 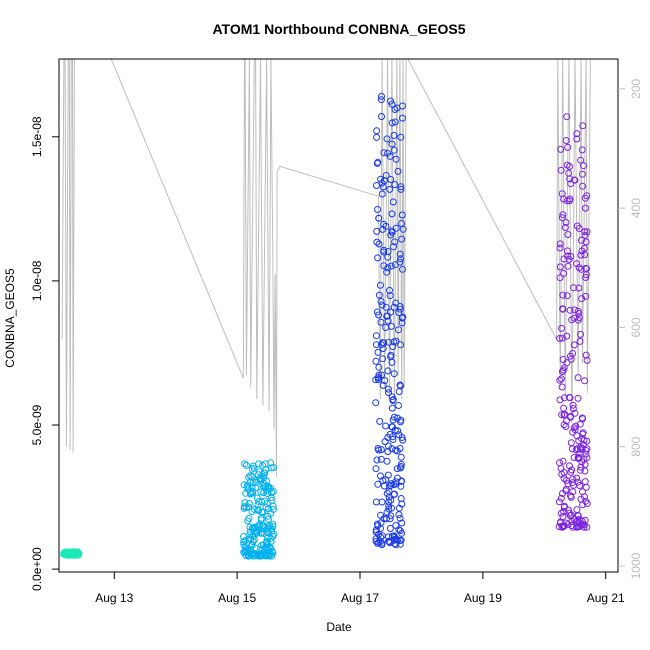 I want to click on y-tick-label: 0.0e+00, so click(x=37, y=569).